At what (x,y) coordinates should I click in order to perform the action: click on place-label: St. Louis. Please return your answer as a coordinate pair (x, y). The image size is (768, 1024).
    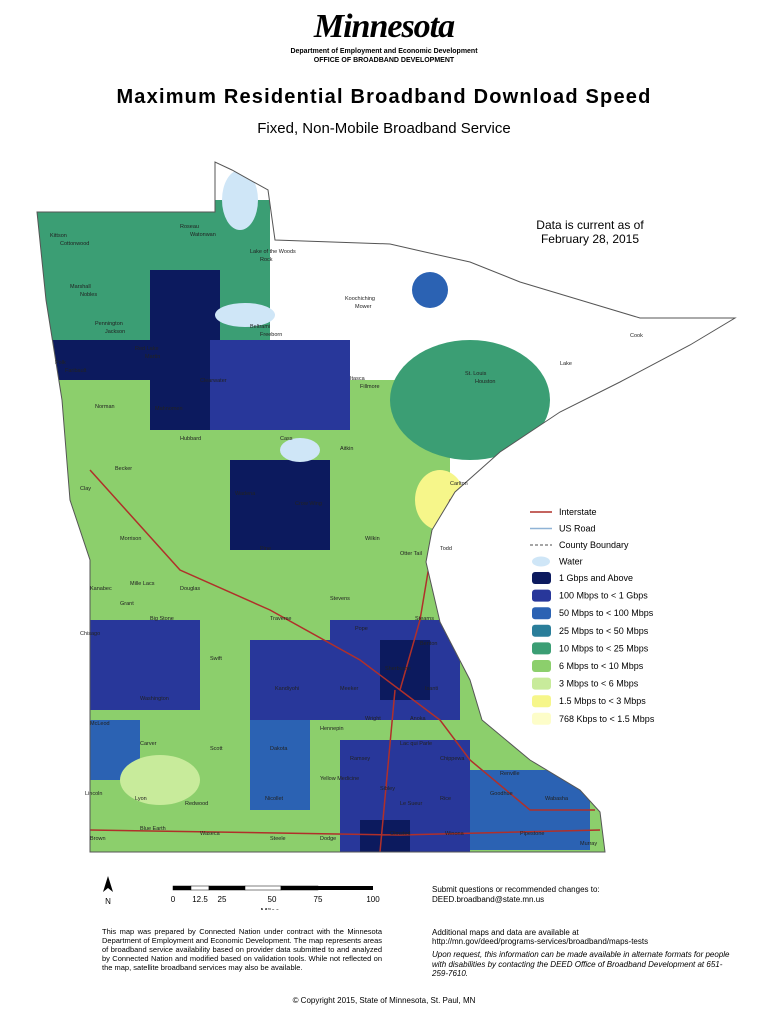
    Looking at the image, I should click on (476, 374).